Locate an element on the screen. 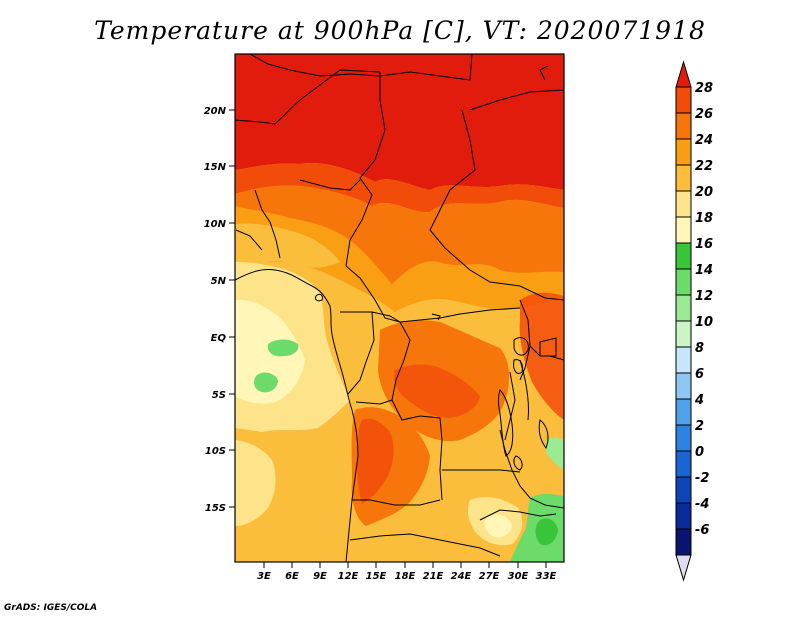 This screenshot has width=800, height=618. lat-axis is located at coordinates (232, 308).